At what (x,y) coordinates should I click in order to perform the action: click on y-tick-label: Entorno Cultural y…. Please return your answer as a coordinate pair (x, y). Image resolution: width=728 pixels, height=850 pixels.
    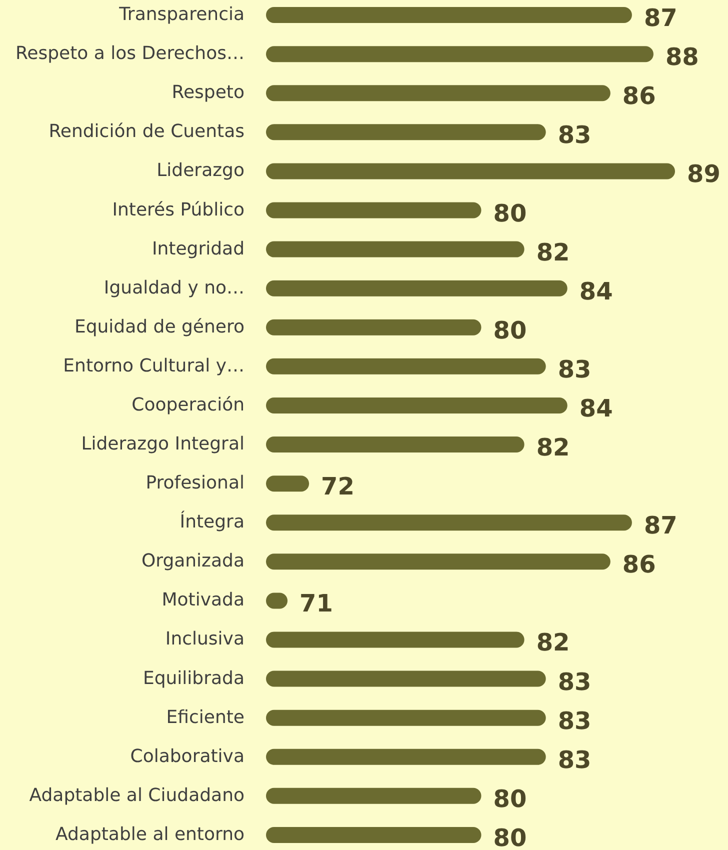
    Looking at the image, I should click on (153, 365).